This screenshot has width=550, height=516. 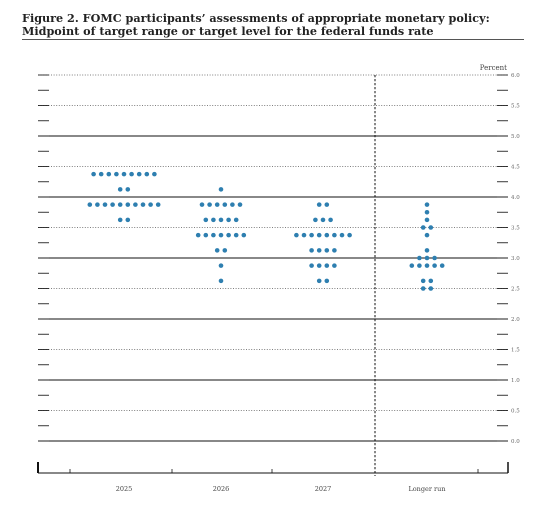 What do you see at coordinates (515, 107) in the screenshot?
I see `y-tick-label: 5.5` at bounding box center [515, 107].